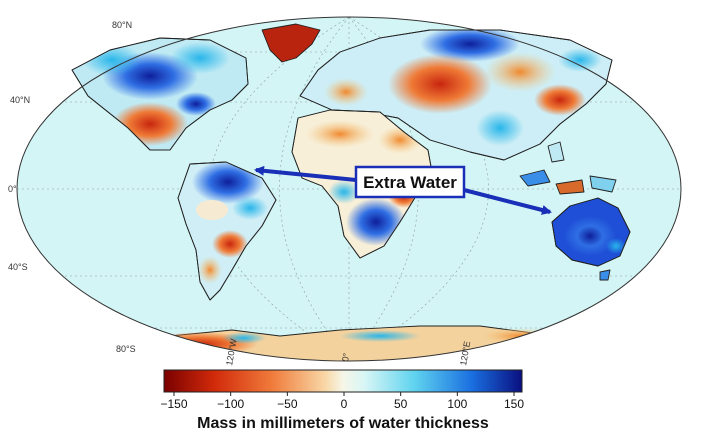 This screenshot has height=438, width=706. I want to click on colorbar-tick-label: 0, so click(344, 404).